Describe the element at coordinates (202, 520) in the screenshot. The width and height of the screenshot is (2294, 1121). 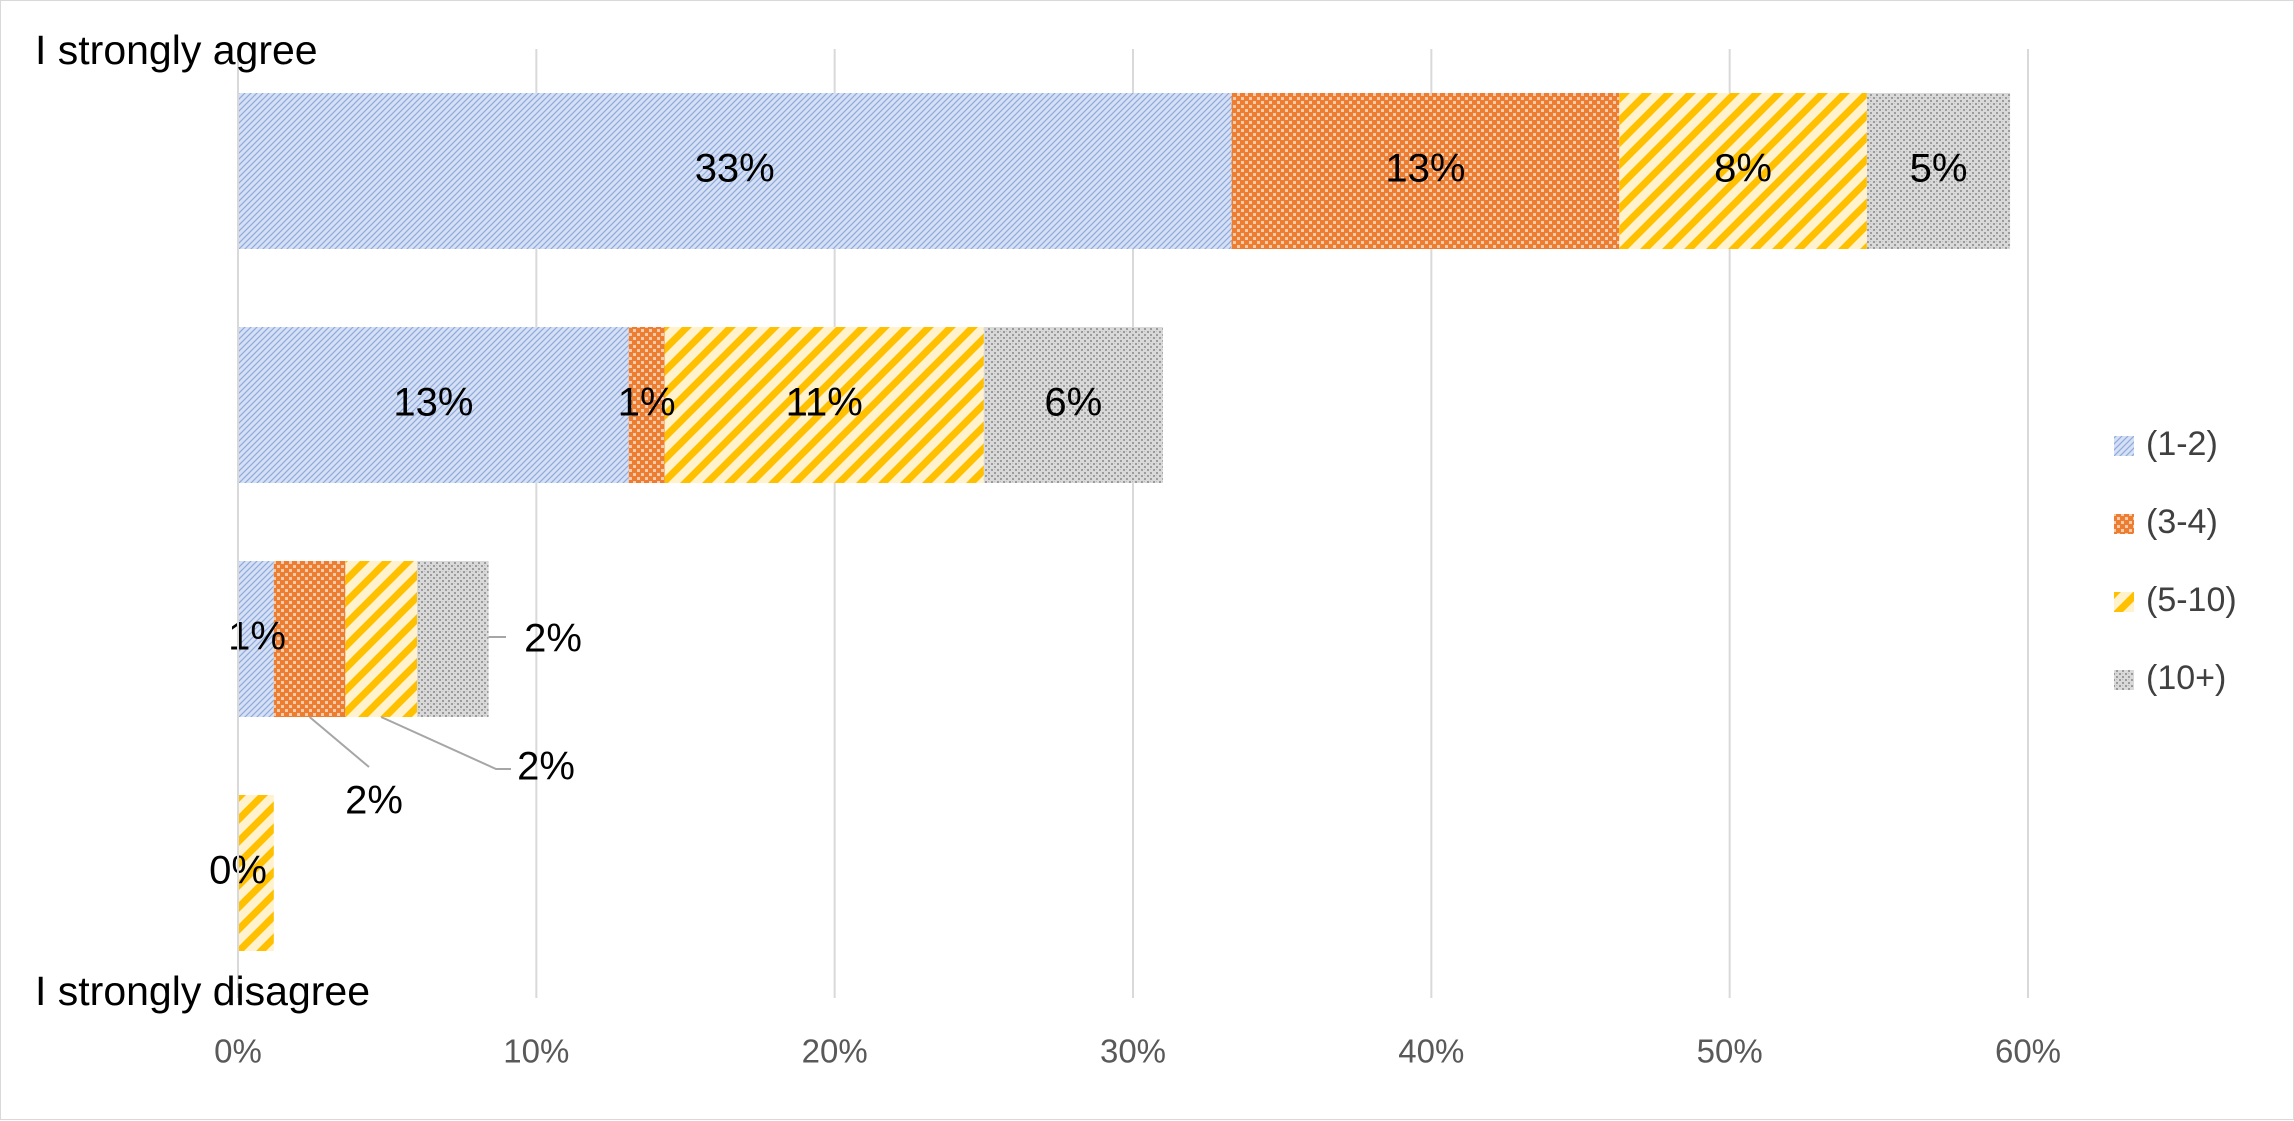
I see `category-labels: I strongly agree I strongly disagree` at that location.